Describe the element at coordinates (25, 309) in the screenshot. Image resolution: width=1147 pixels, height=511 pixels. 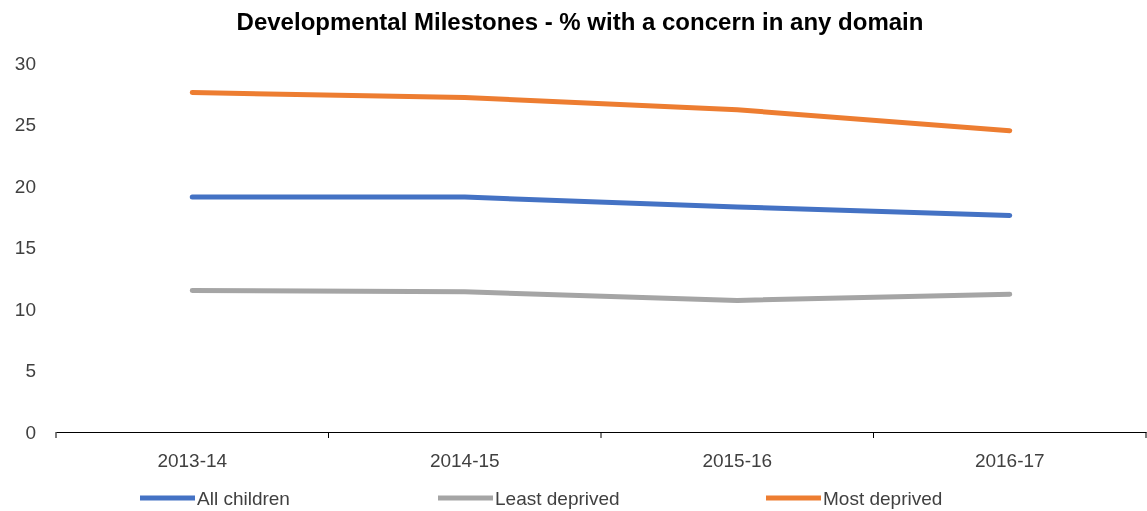
I see `y-tick-label: 10` at that location.